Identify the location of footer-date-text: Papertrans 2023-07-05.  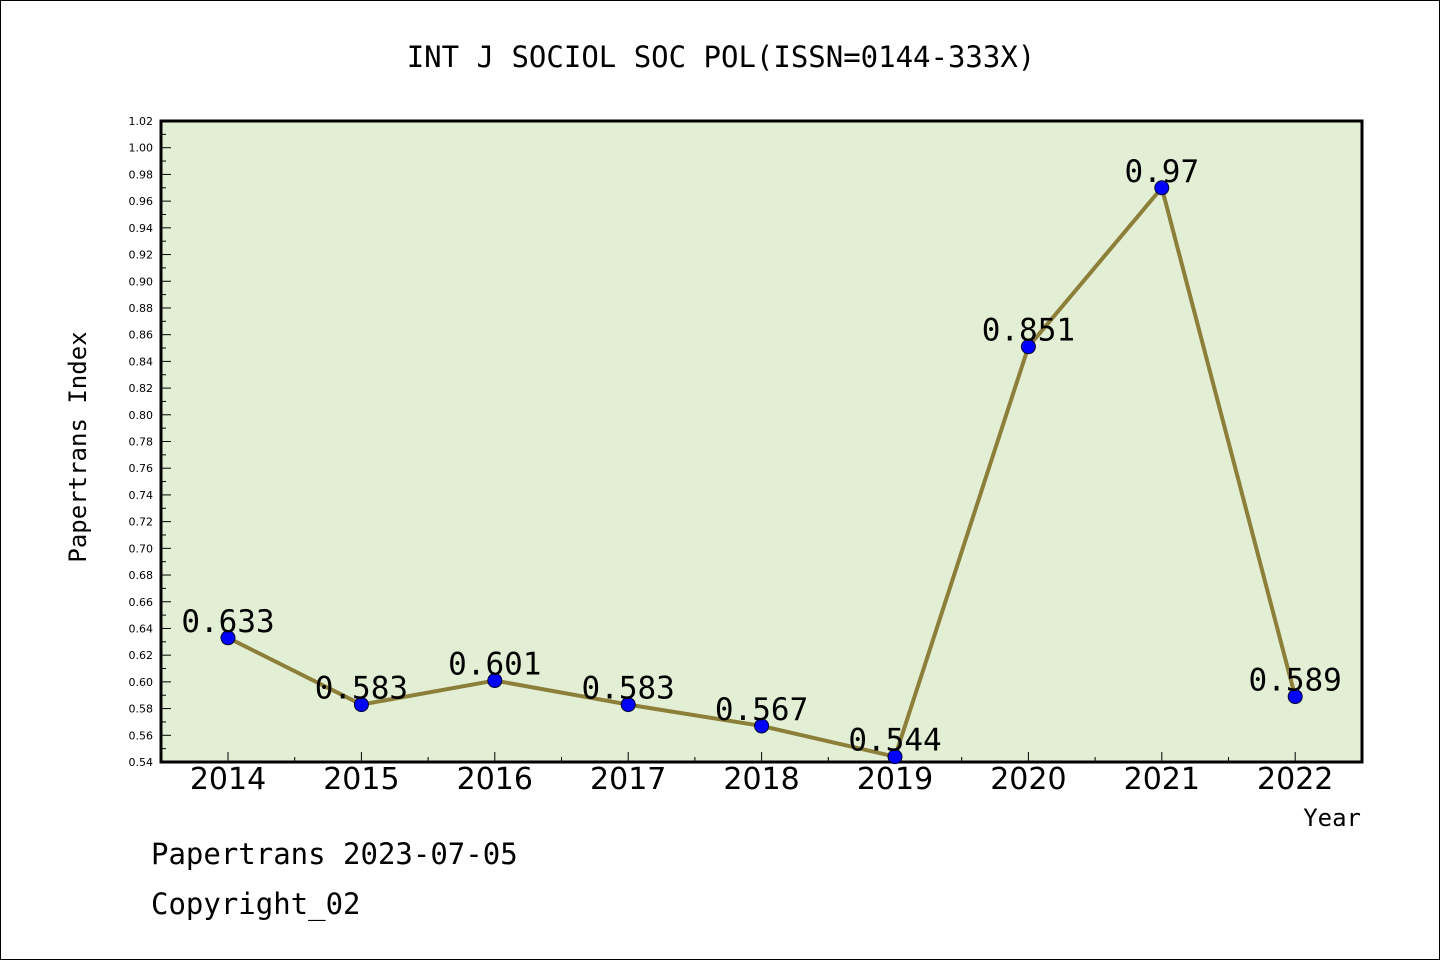
(334, 854).